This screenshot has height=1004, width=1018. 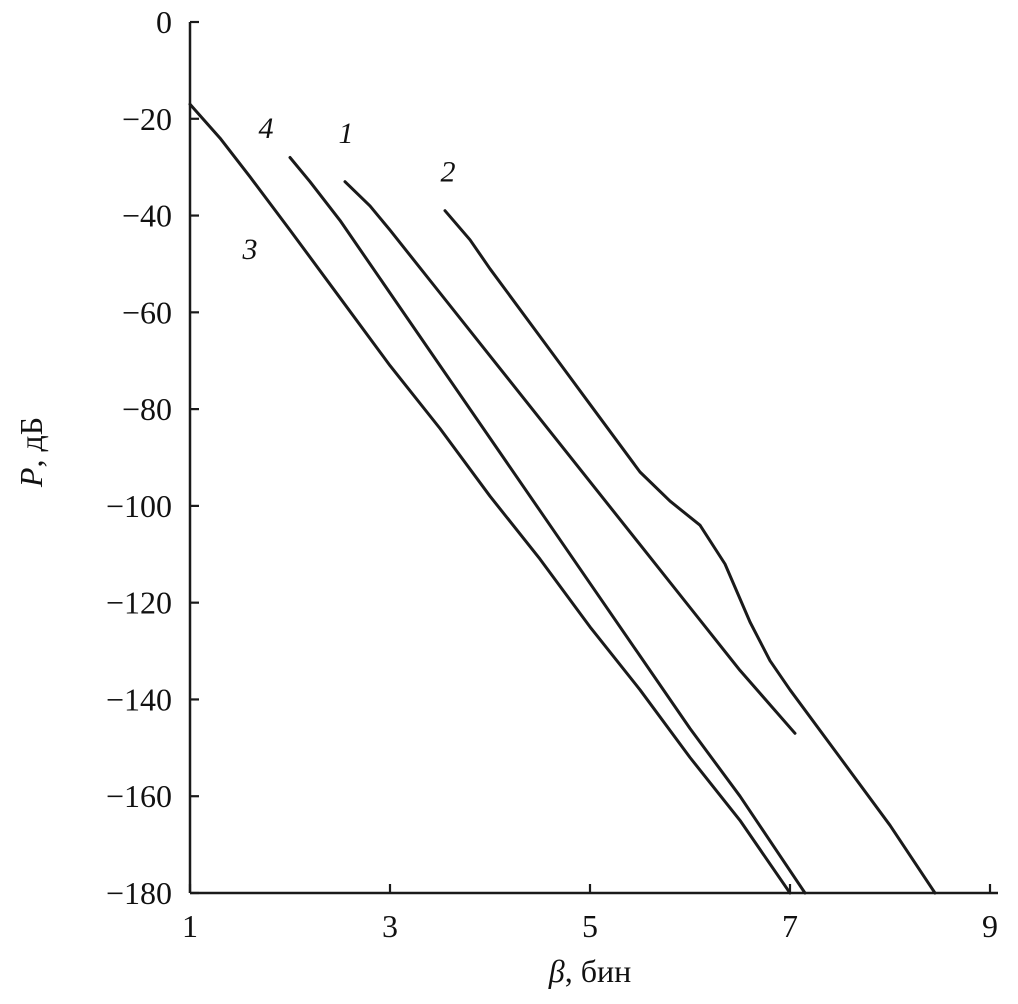 I want to click on y-tick-label: 0, so click(x=164, y=22).